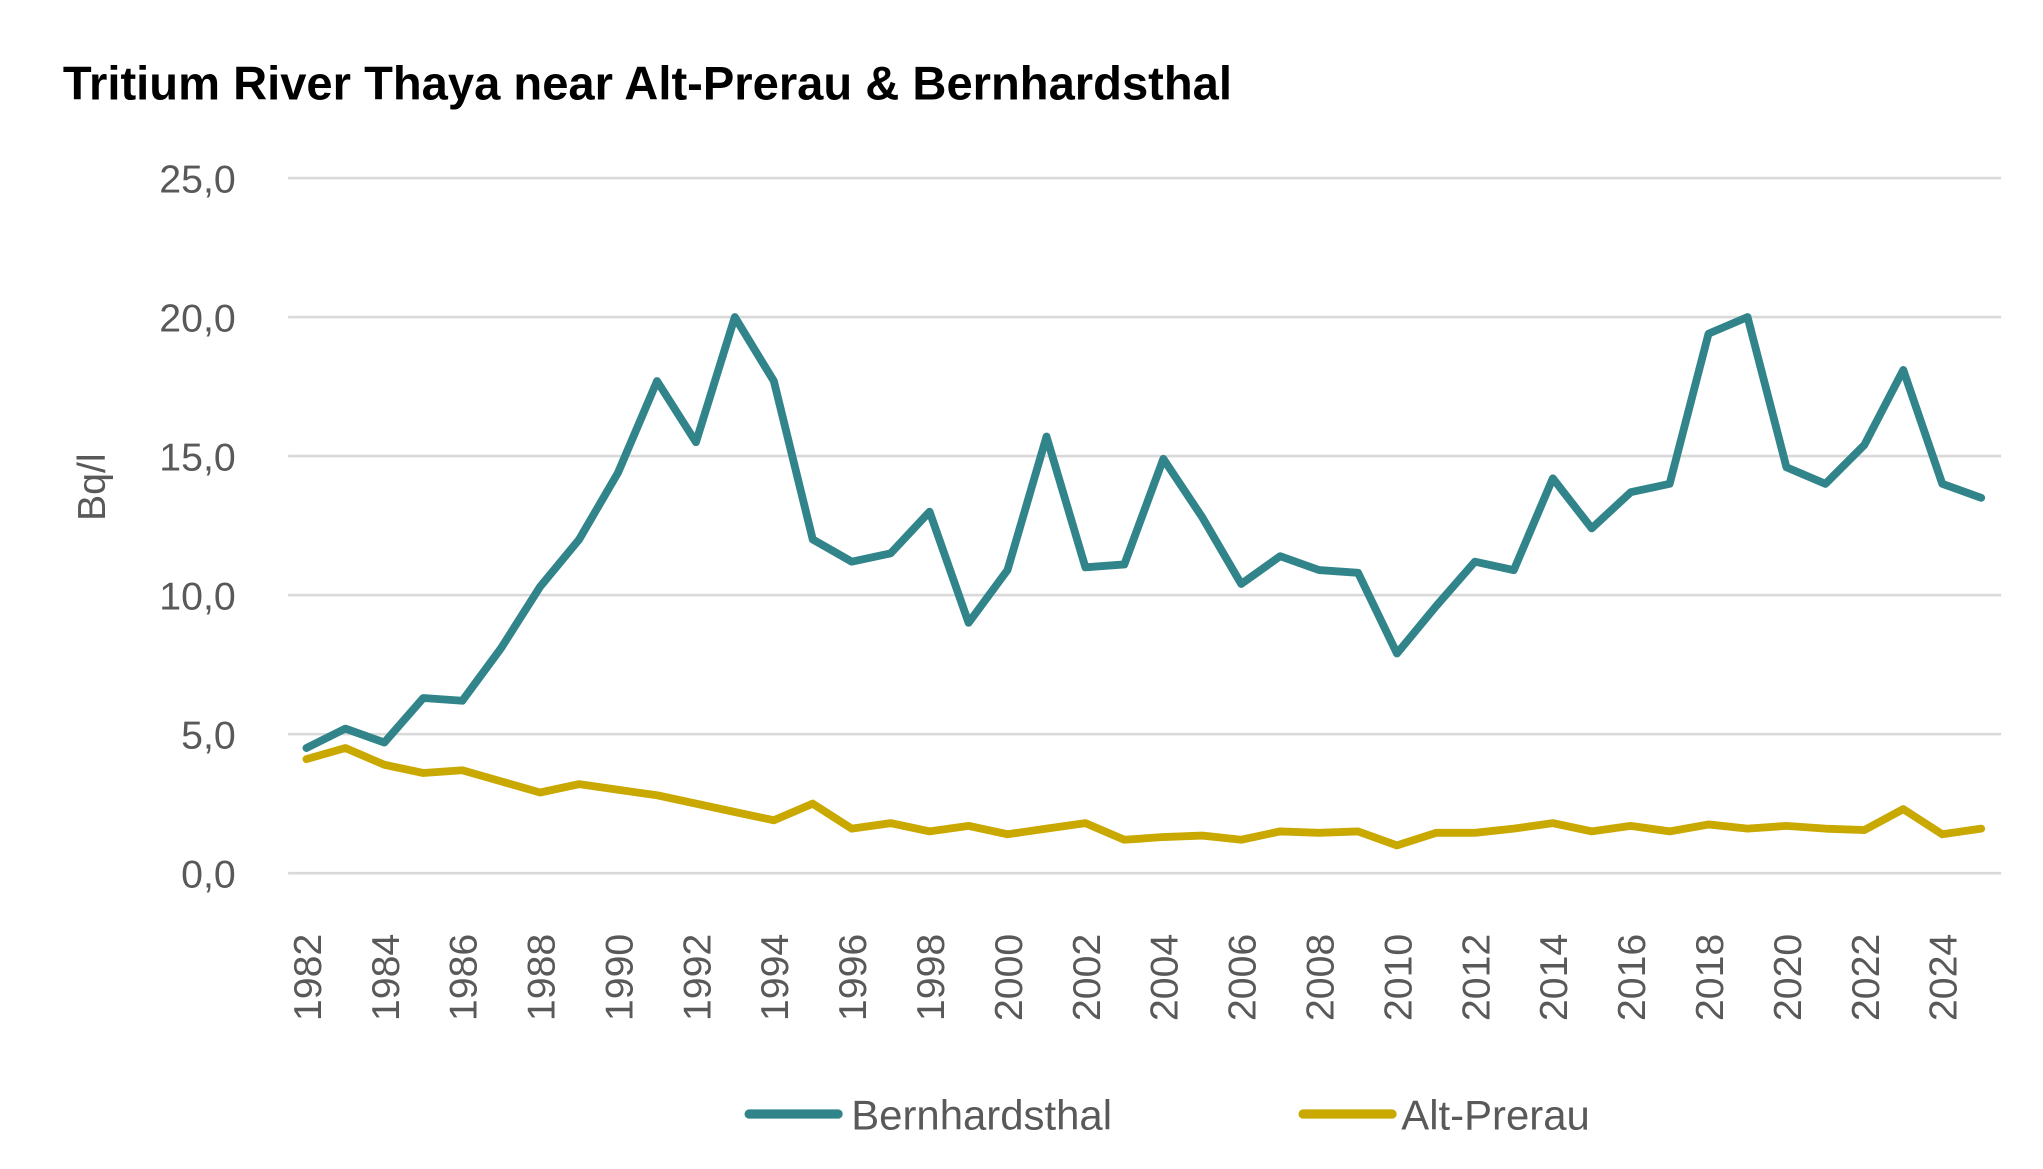 The height and width of the screenshot is (1169, 2043). Describe the element at coordinates (1165, 977) in the screenshot. I see `x-tick-label: 2004` at that location.